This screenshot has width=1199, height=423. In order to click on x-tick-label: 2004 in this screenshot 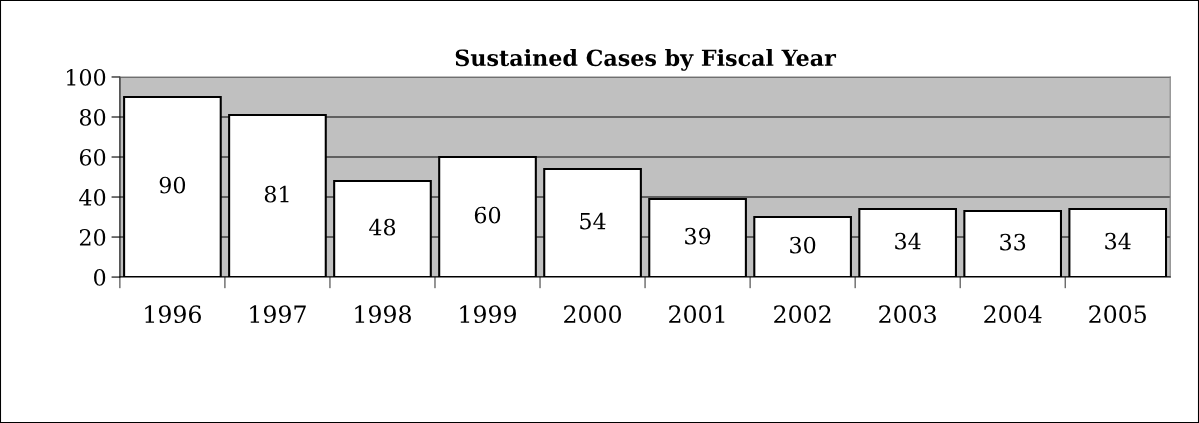, I will do `click(1013, 314)`.